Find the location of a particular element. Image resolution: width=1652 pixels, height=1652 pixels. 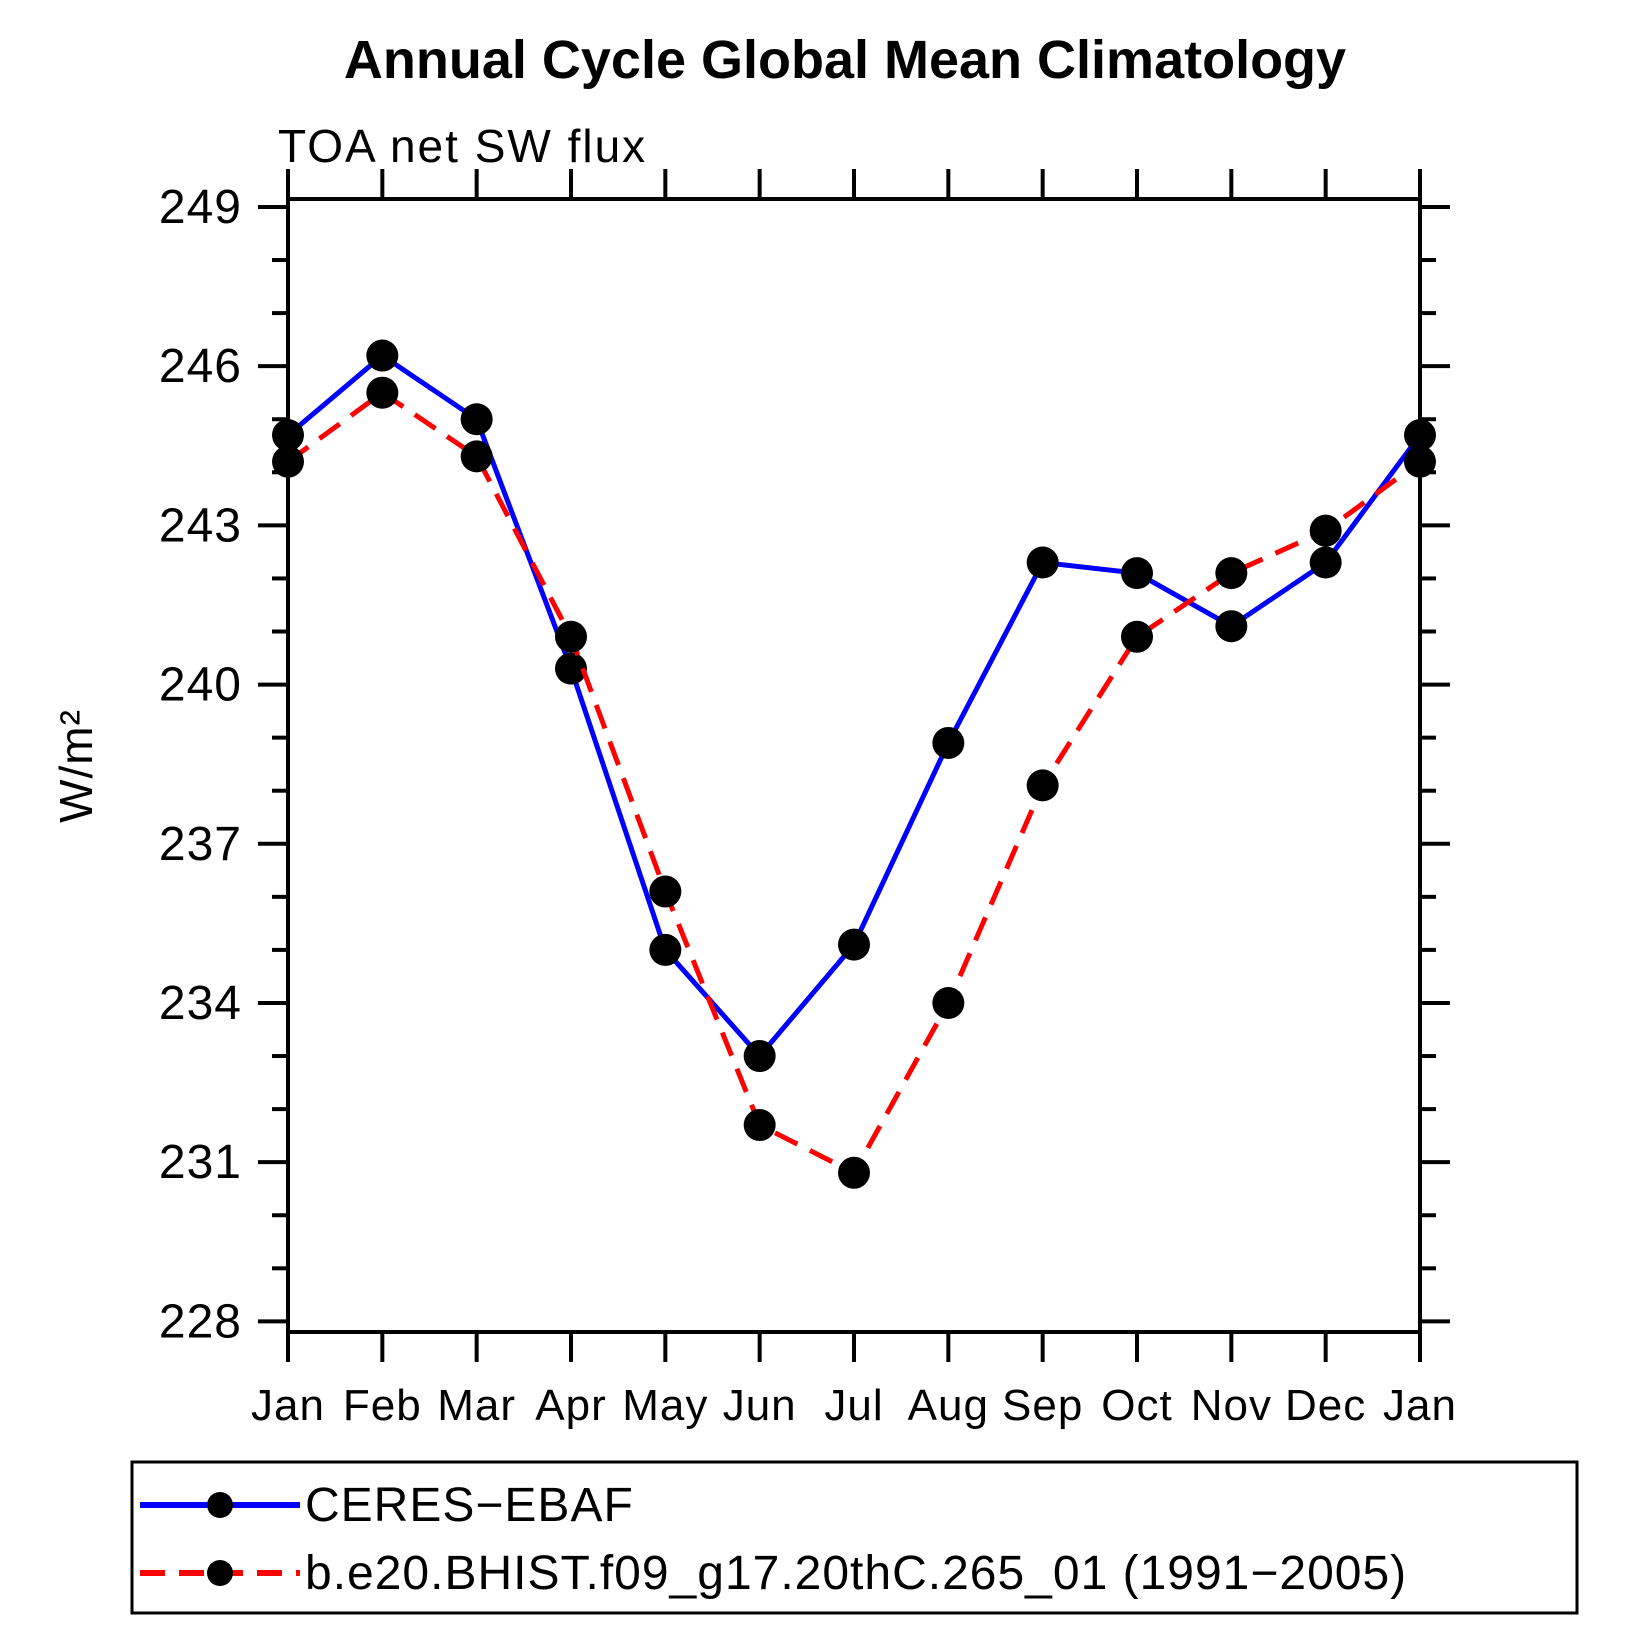

data-point-1-Jun is located at coordinates (759, 1125).